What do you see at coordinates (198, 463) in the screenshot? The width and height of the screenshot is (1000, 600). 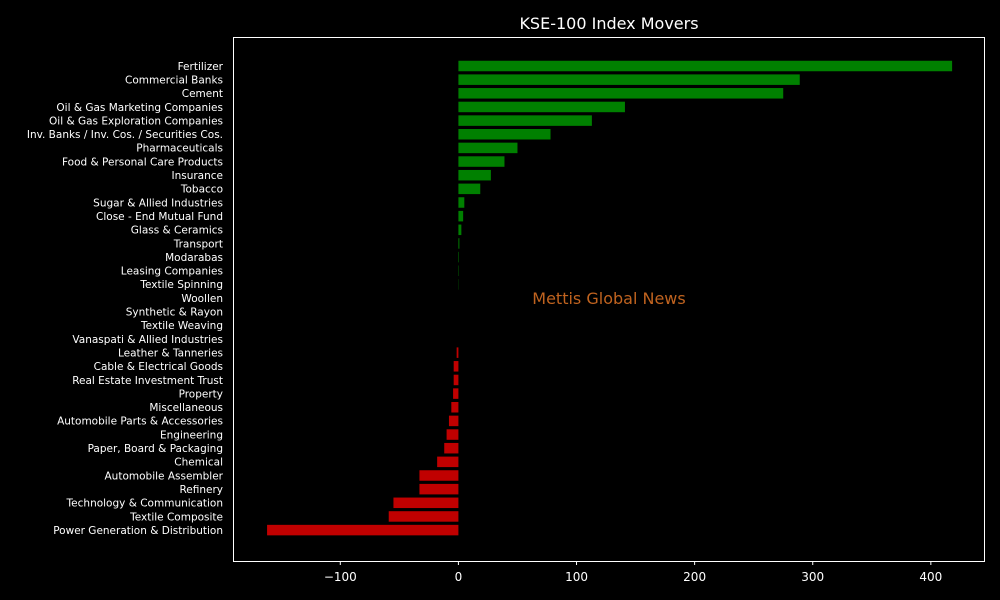 I see `category-label: Chemical` at bounding box center [198, 463].